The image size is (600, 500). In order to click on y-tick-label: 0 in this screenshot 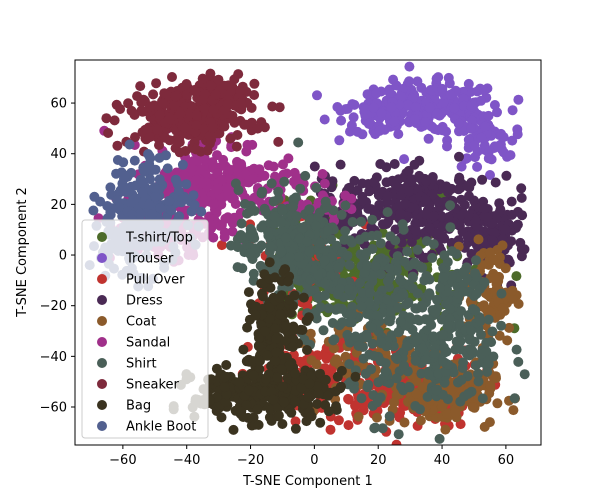, I will do `click(63, 256)`.